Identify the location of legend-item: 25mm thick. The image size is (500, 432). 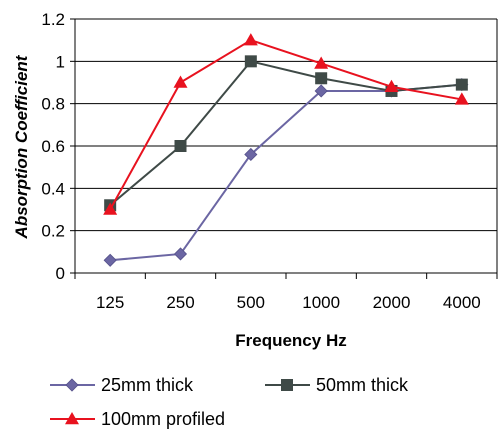
(122, 385).